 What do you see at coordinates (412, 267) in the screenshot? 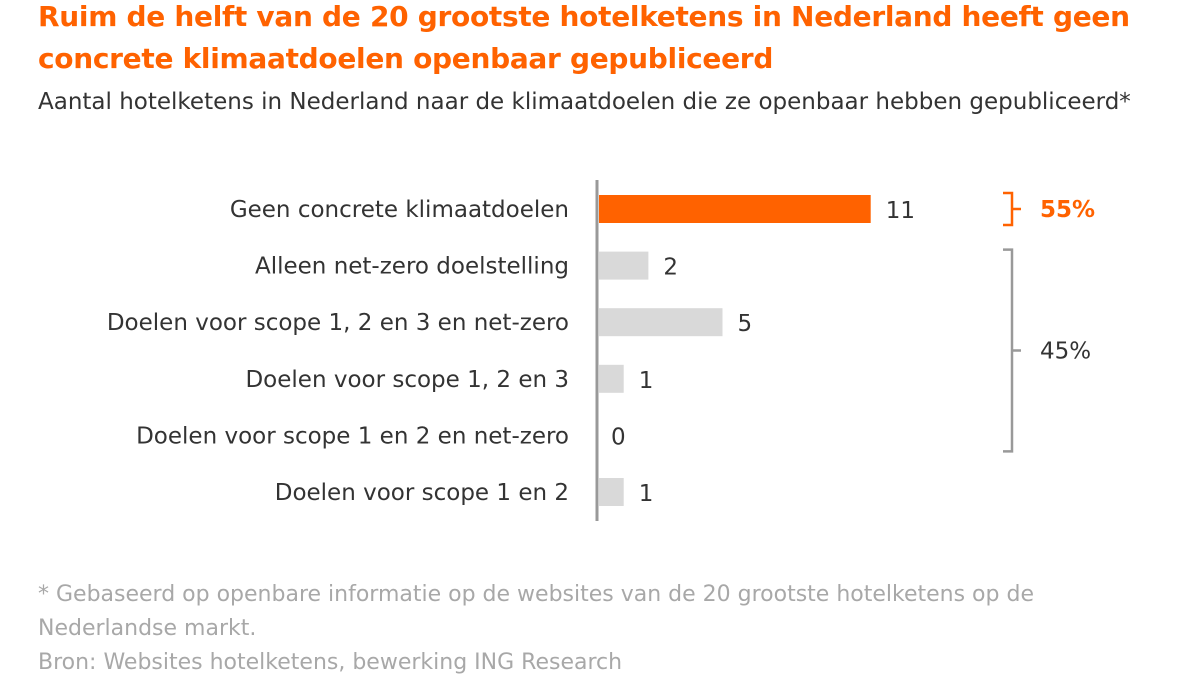
I see `category-label: Alleen net-zero doelstelling` at bounding box center [412, 267].